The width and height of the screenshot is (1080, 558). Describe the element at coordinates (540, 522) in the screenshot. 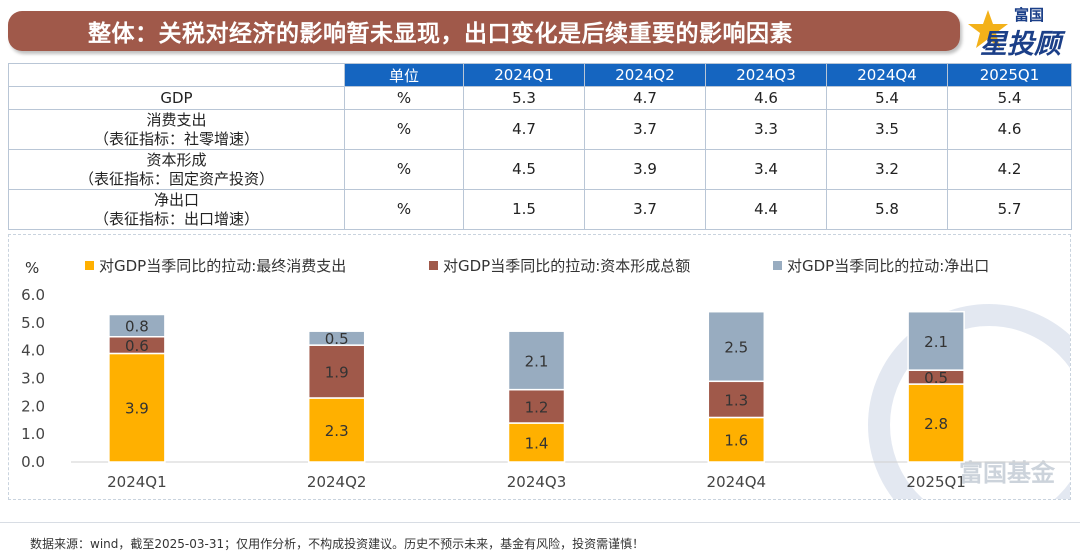

I see `footer-divider` at that location.